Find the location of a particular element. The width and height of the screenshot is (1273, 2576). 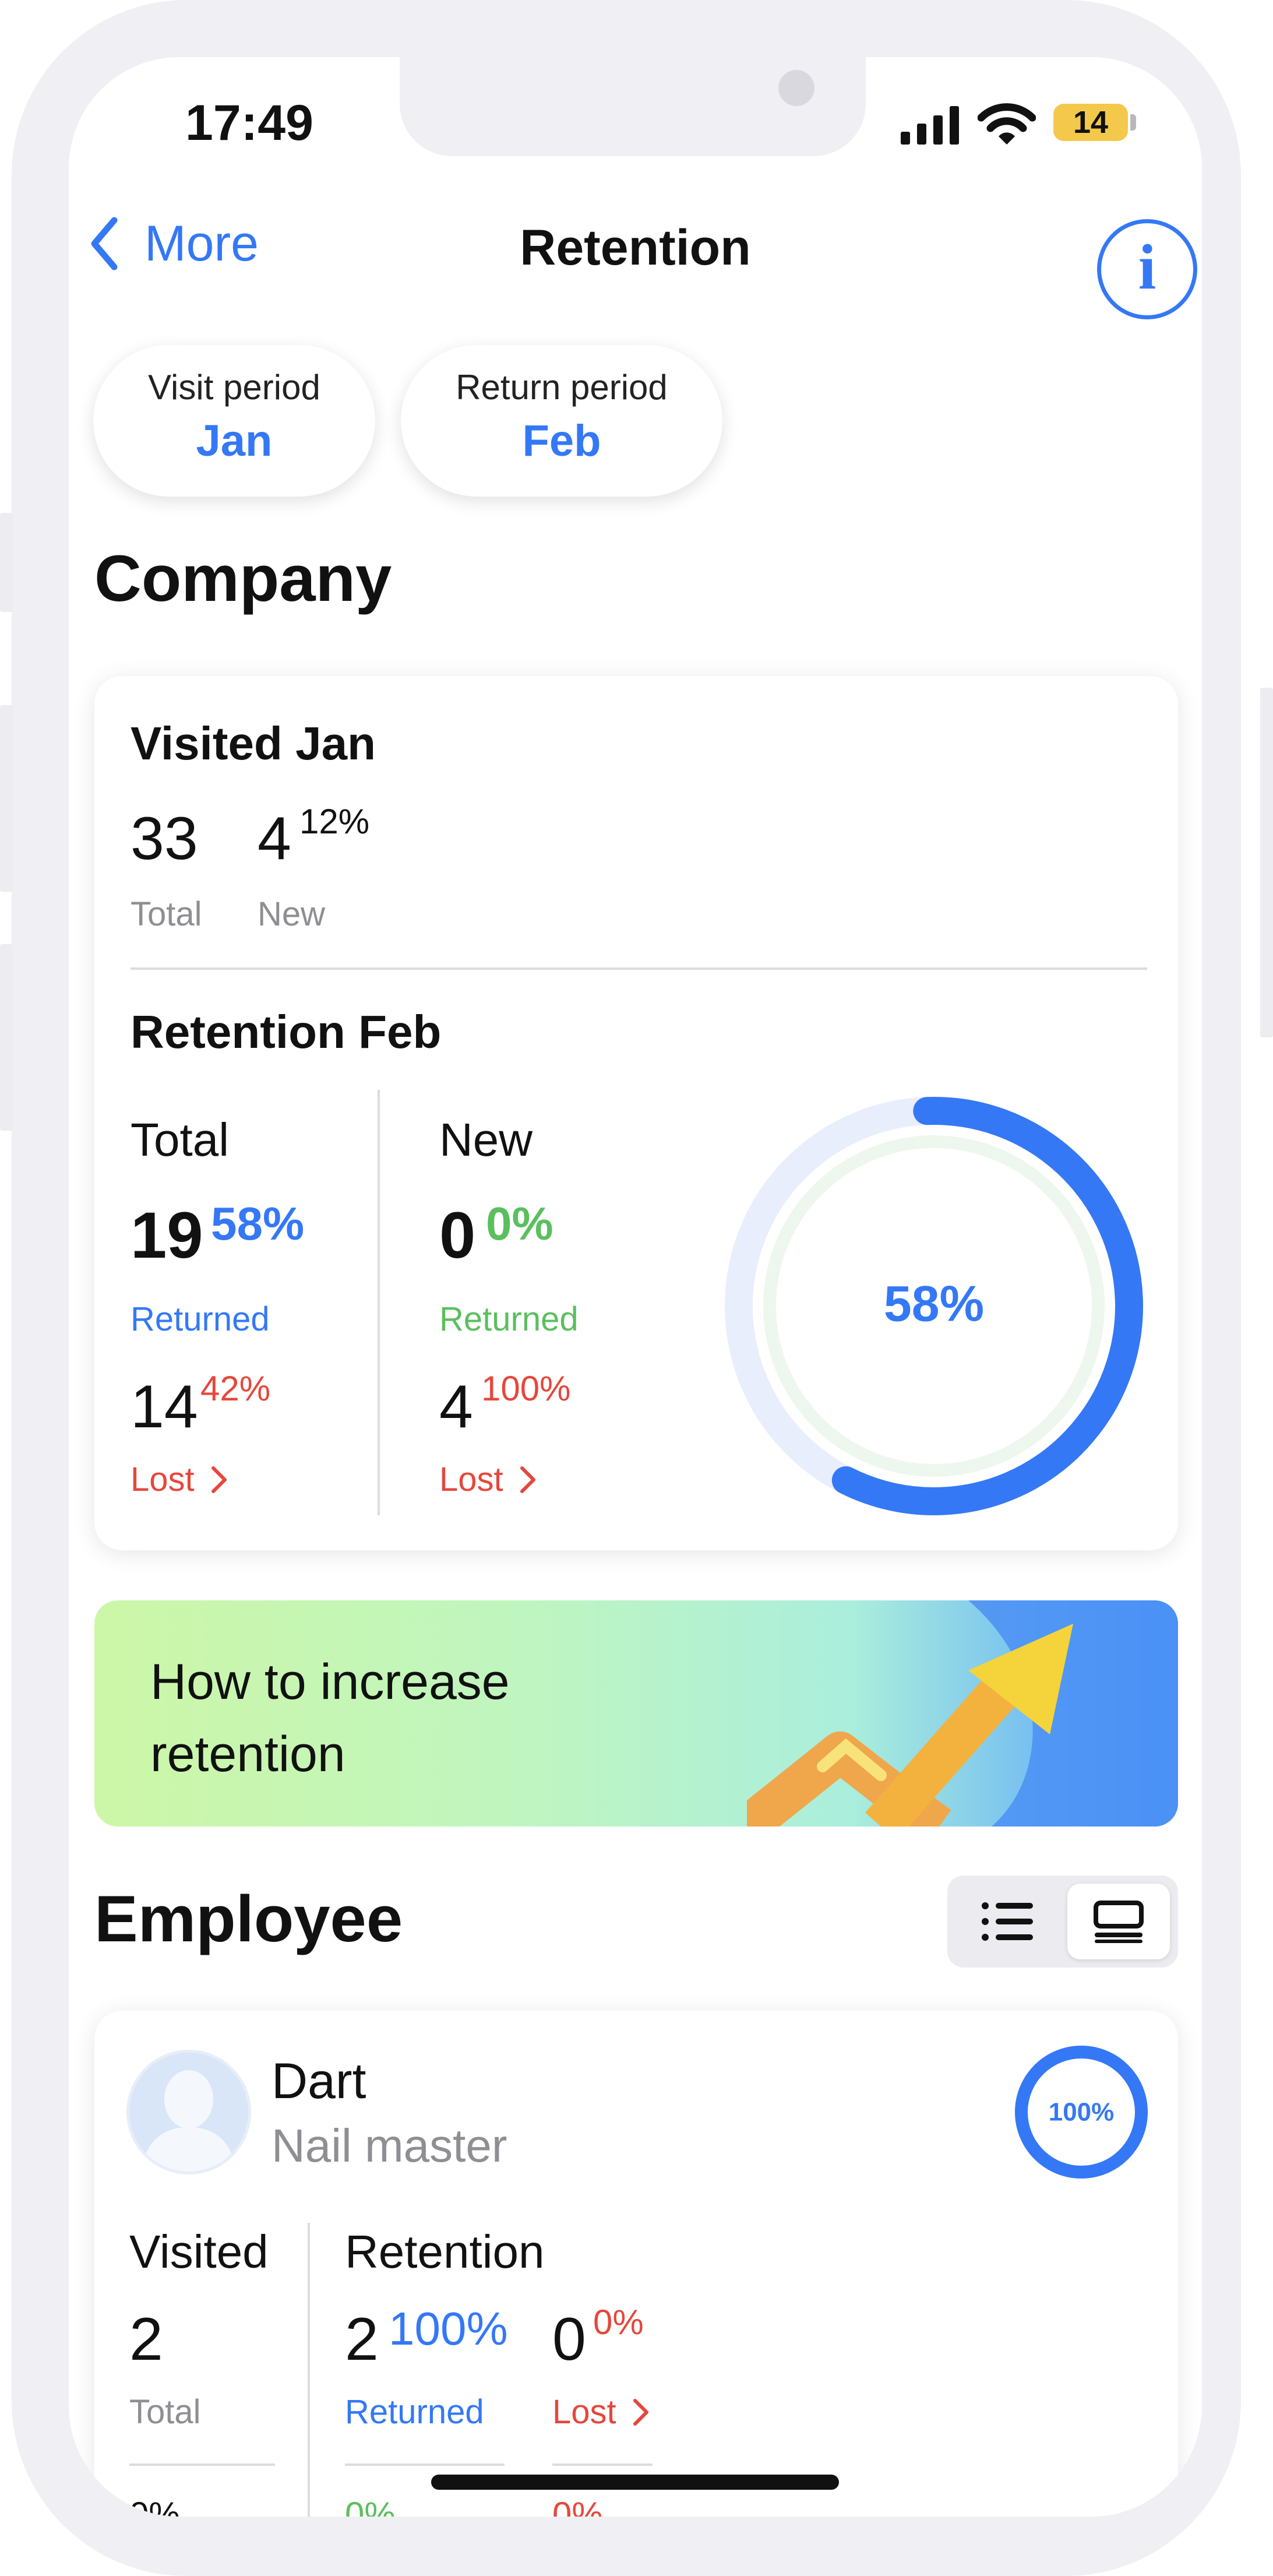

visited-new-percent: 12% is located at coordinates (334, 822).